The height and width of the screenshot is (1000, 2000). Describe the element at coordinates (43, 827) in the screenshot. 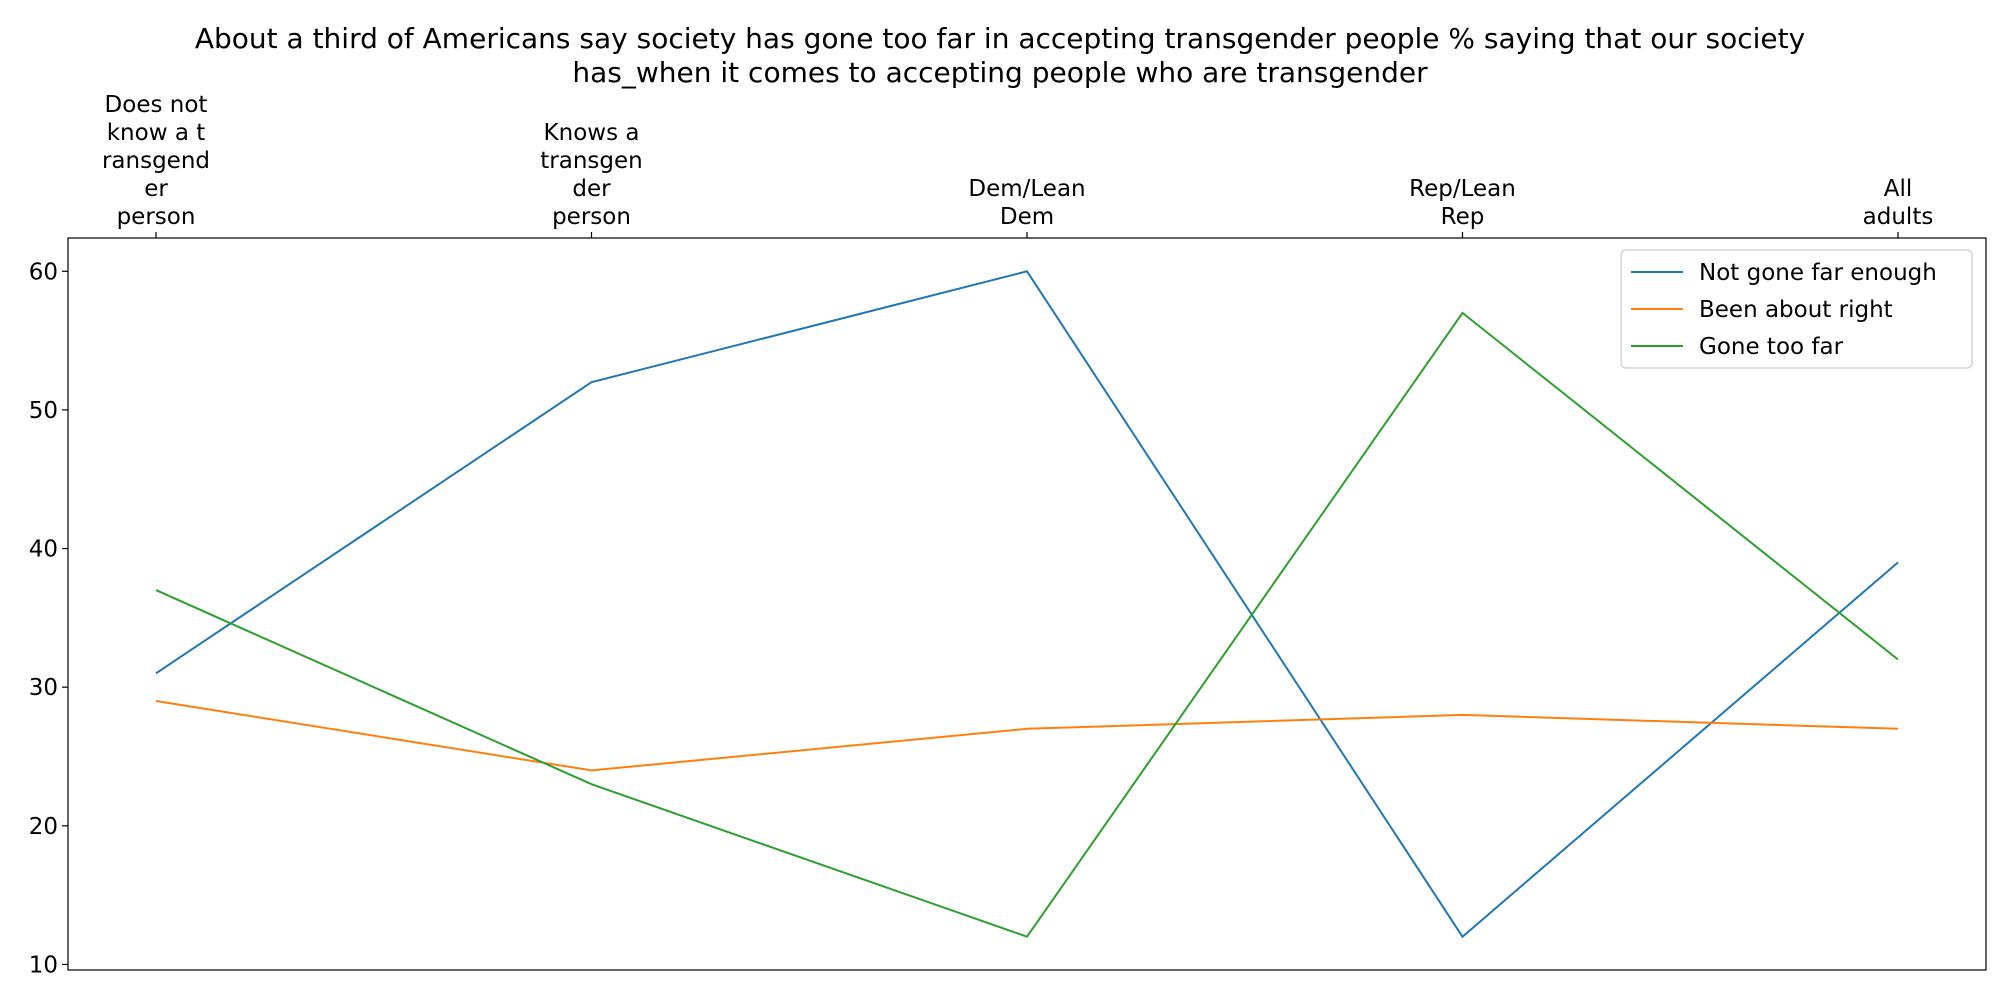

I see `y-tick-label: 20` at that location.